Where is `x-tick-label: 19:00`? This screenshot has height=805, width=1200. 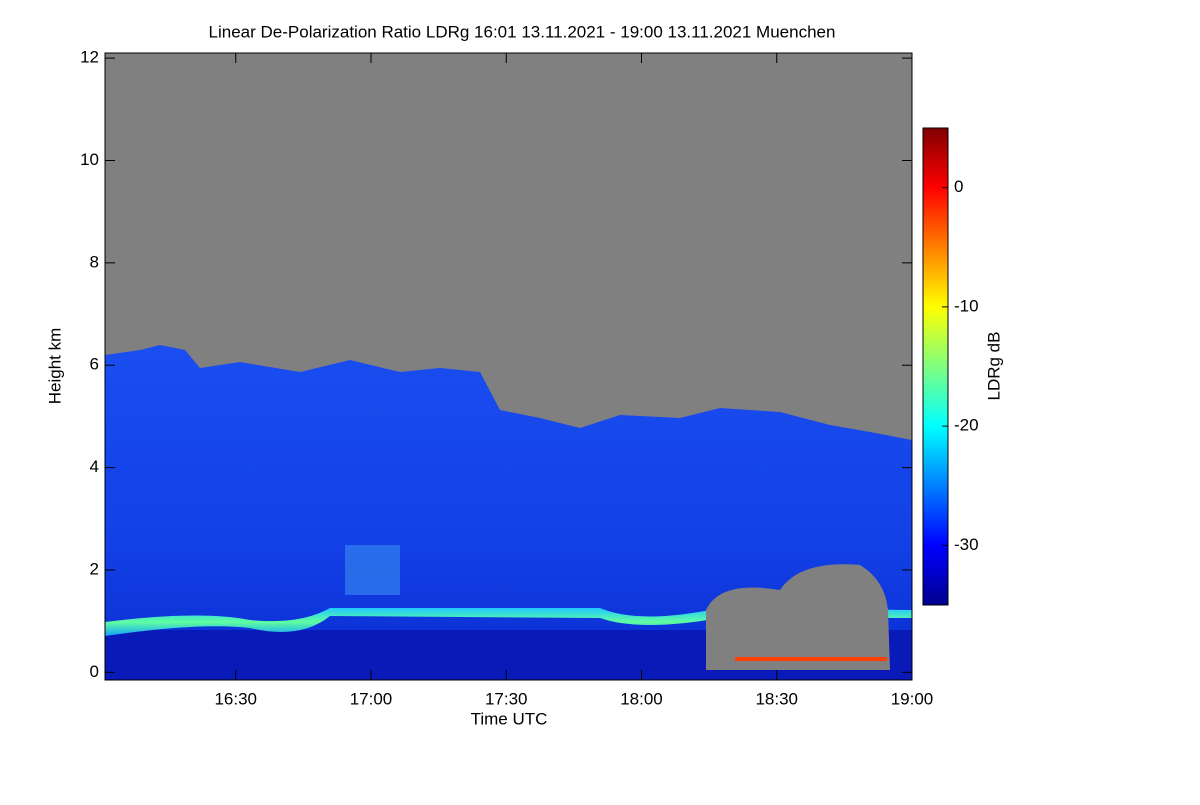
x-tick-label: 19:00 is located at coordinates (912, 698).